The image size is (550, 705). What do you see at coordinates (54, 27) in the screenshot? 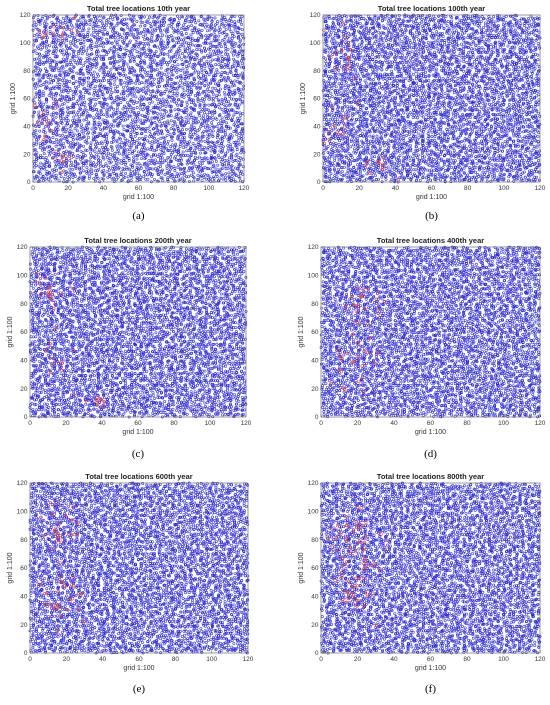
I see `highlighted-tree-point` at bounding box center [54, 27].